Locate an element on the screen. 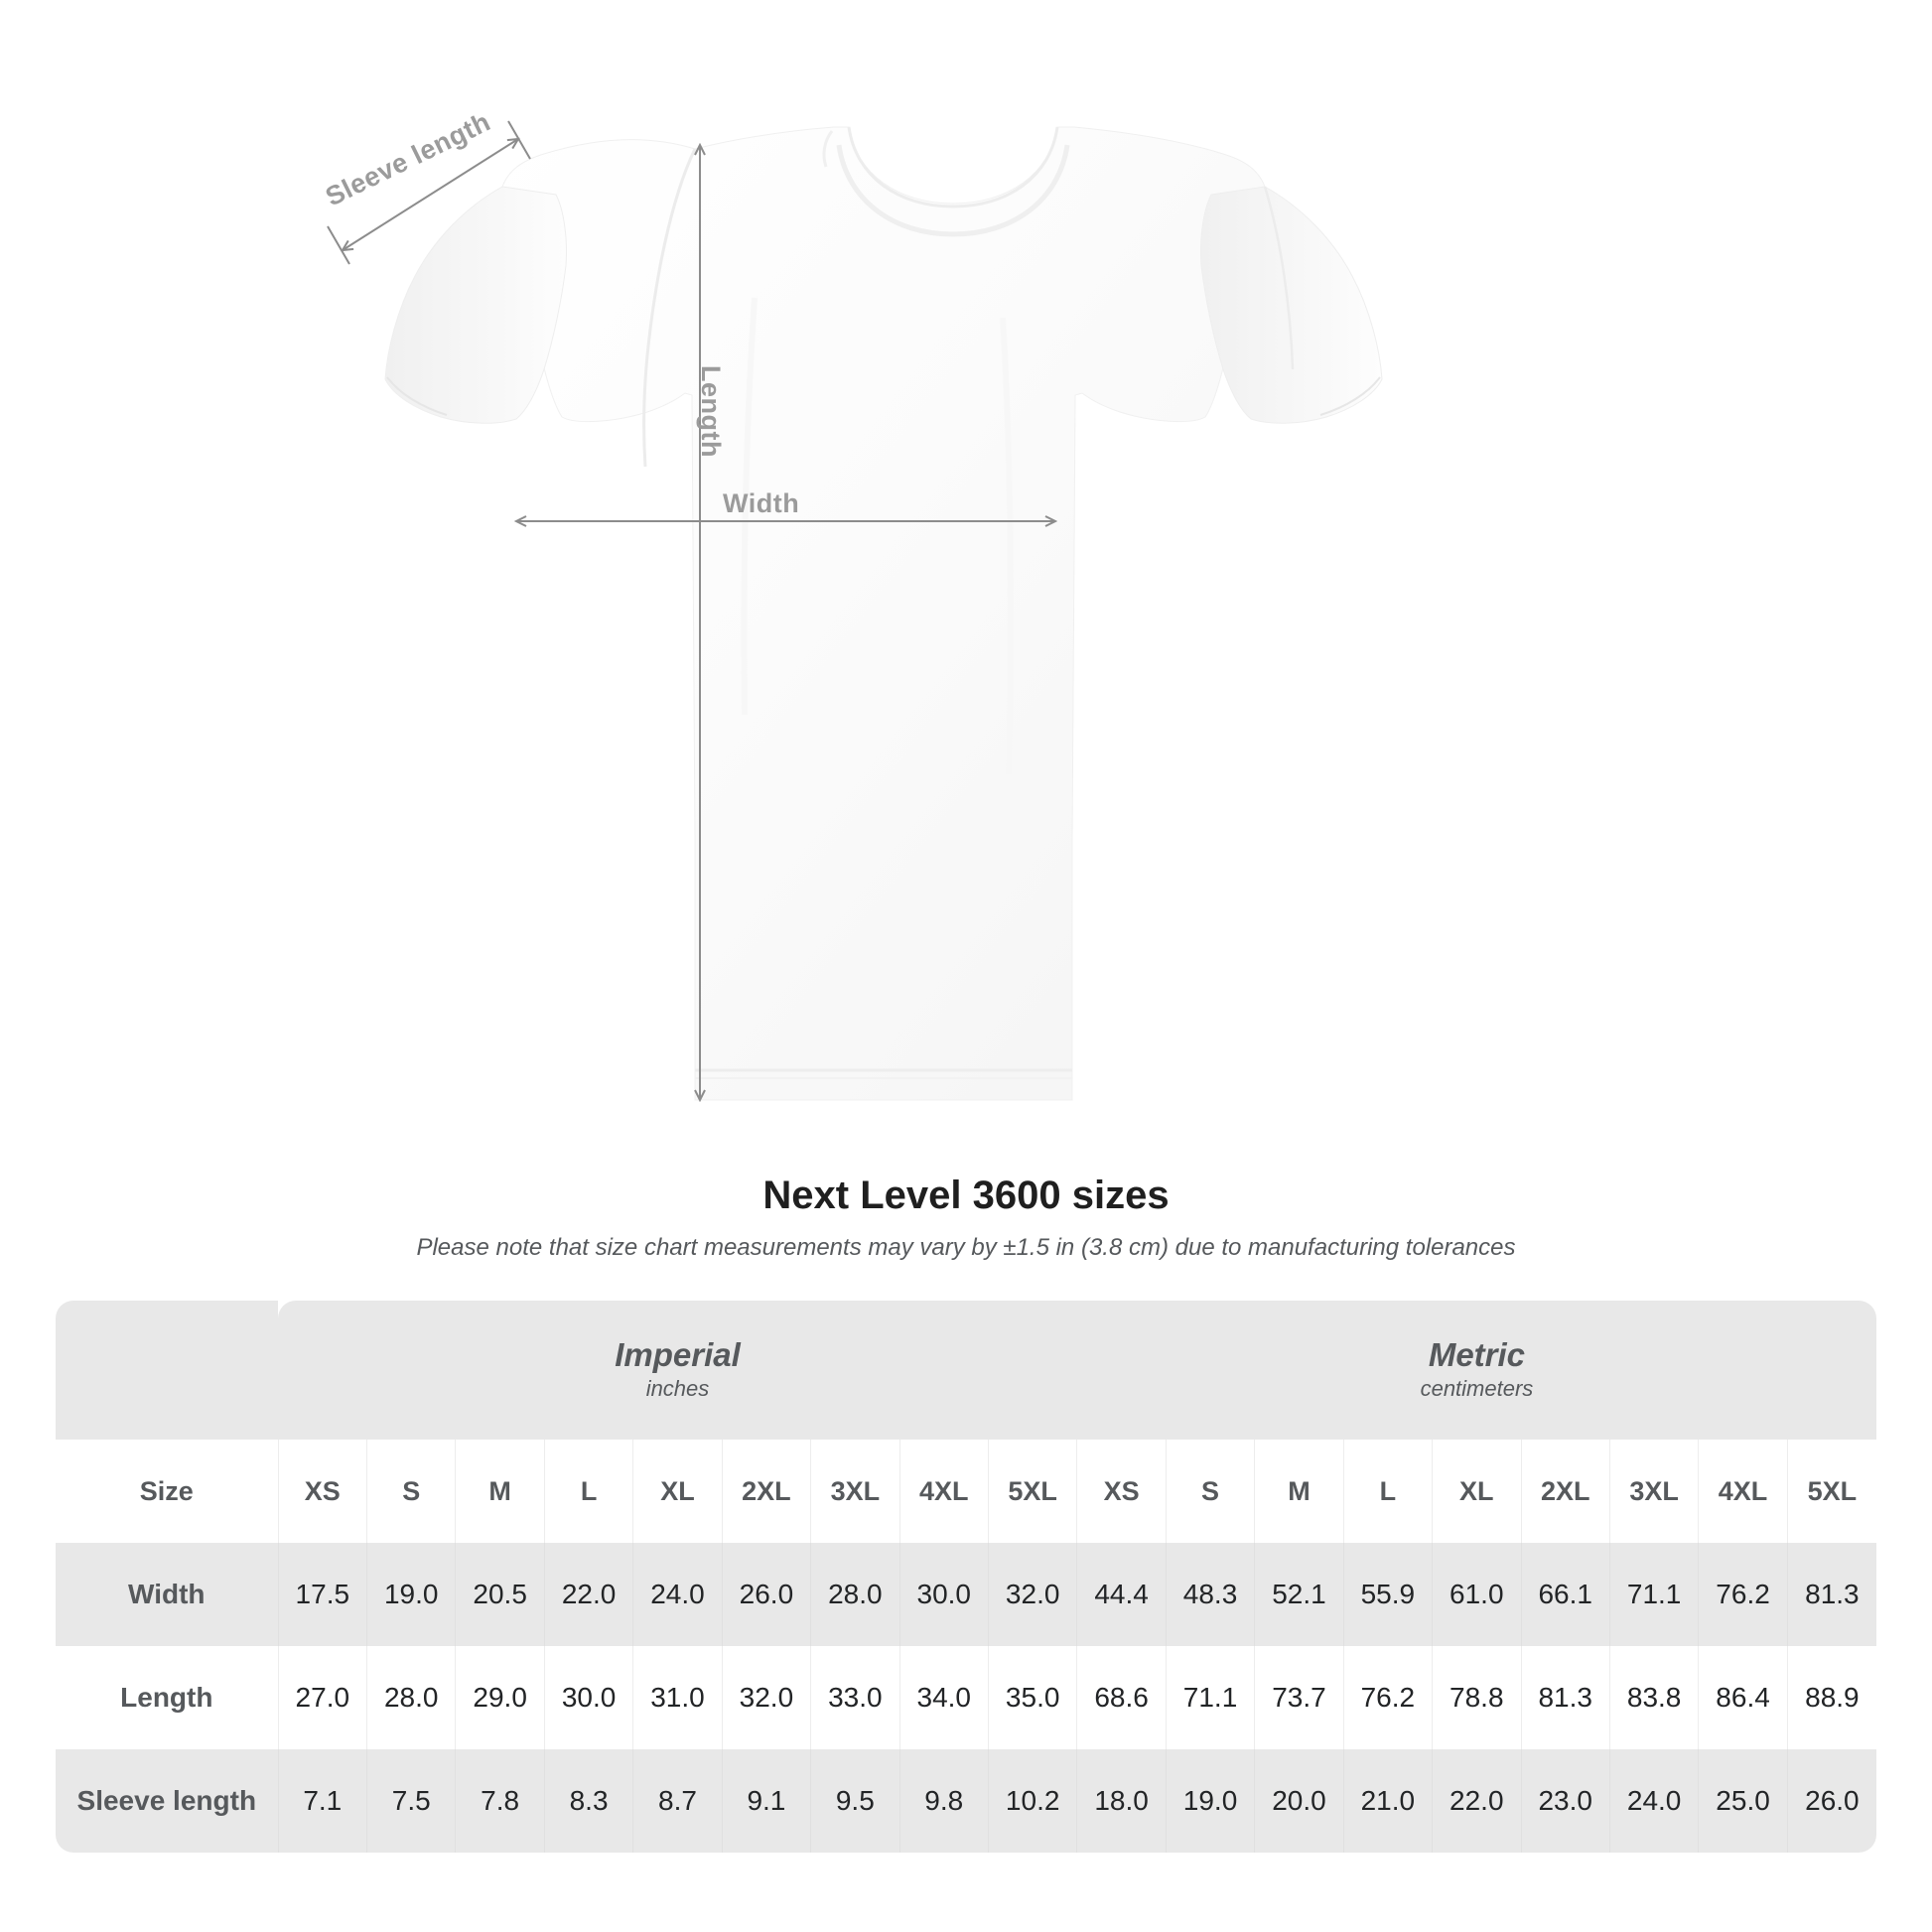 This screenshot has width=1932, height=1932. size-header-label: Size is located at coordinates (167, 1491).